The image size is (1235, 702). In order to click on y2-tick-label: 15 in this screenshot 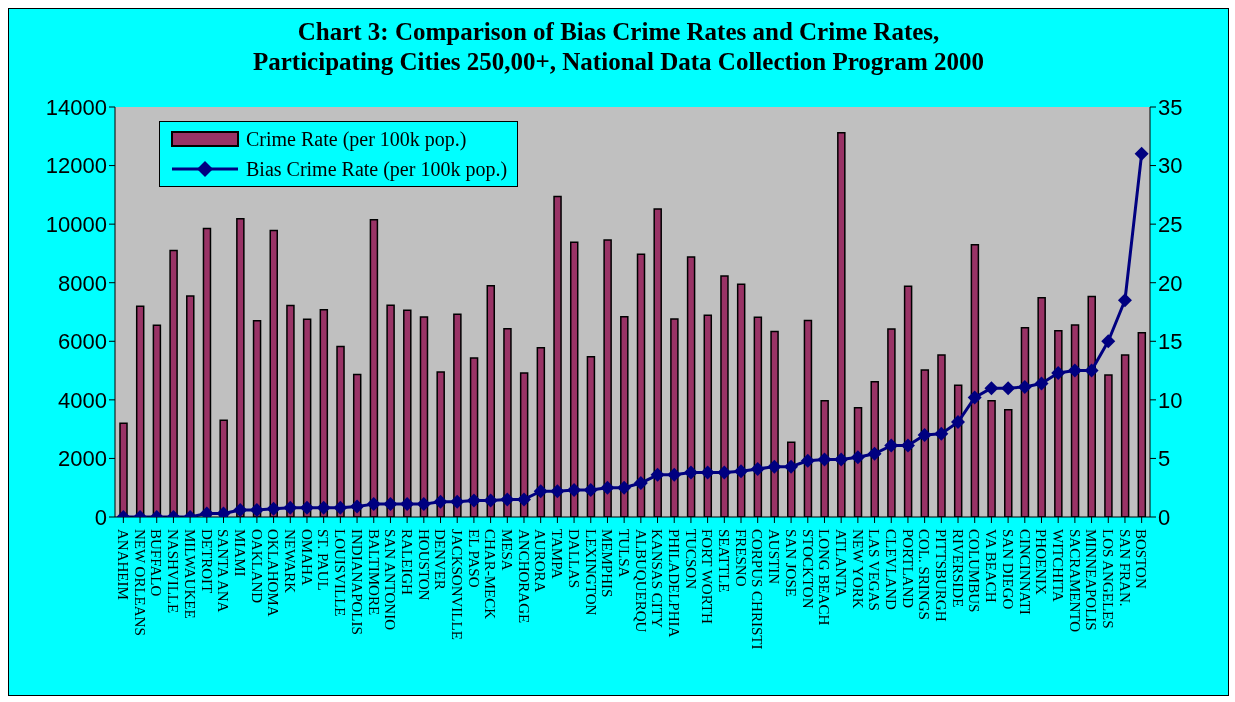, I will do `click(1170, 342)`.